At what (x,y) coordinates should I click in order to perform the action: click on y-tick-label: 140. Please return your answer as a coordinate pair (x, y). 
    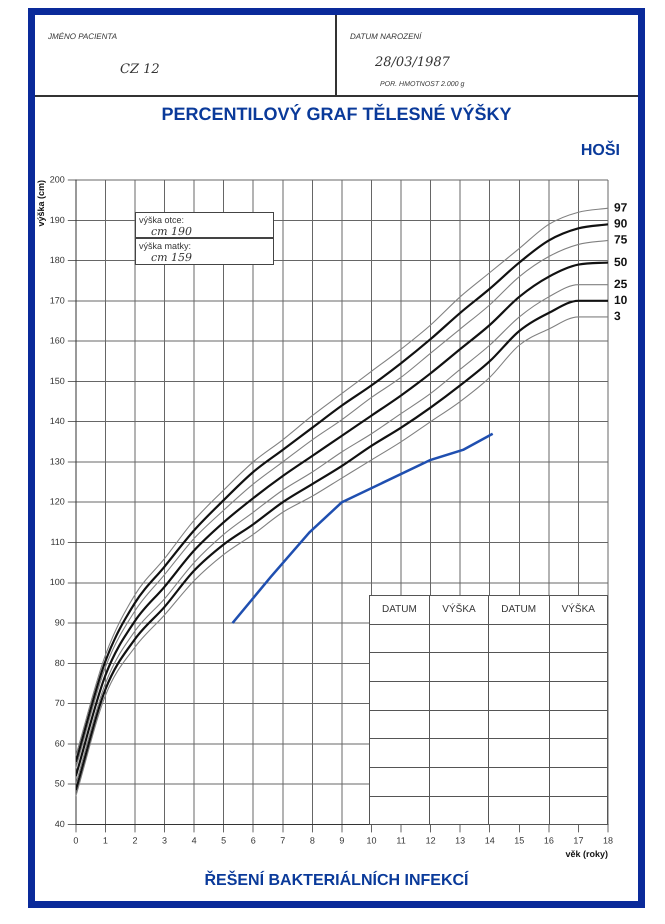
    Looking at the image, I should click on (57, 421).